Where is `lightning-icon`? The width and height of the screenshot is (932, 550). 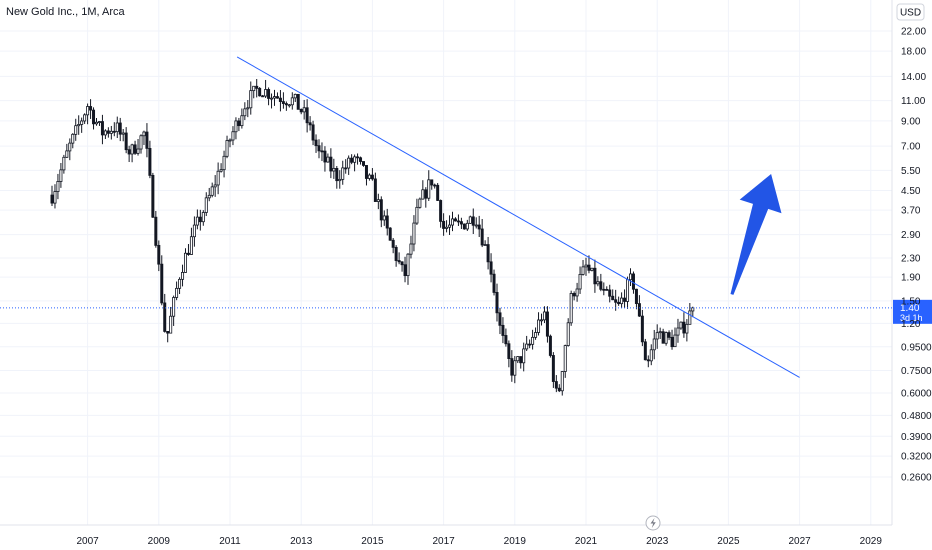
lightning-icon is located at coordinates (653, 523).